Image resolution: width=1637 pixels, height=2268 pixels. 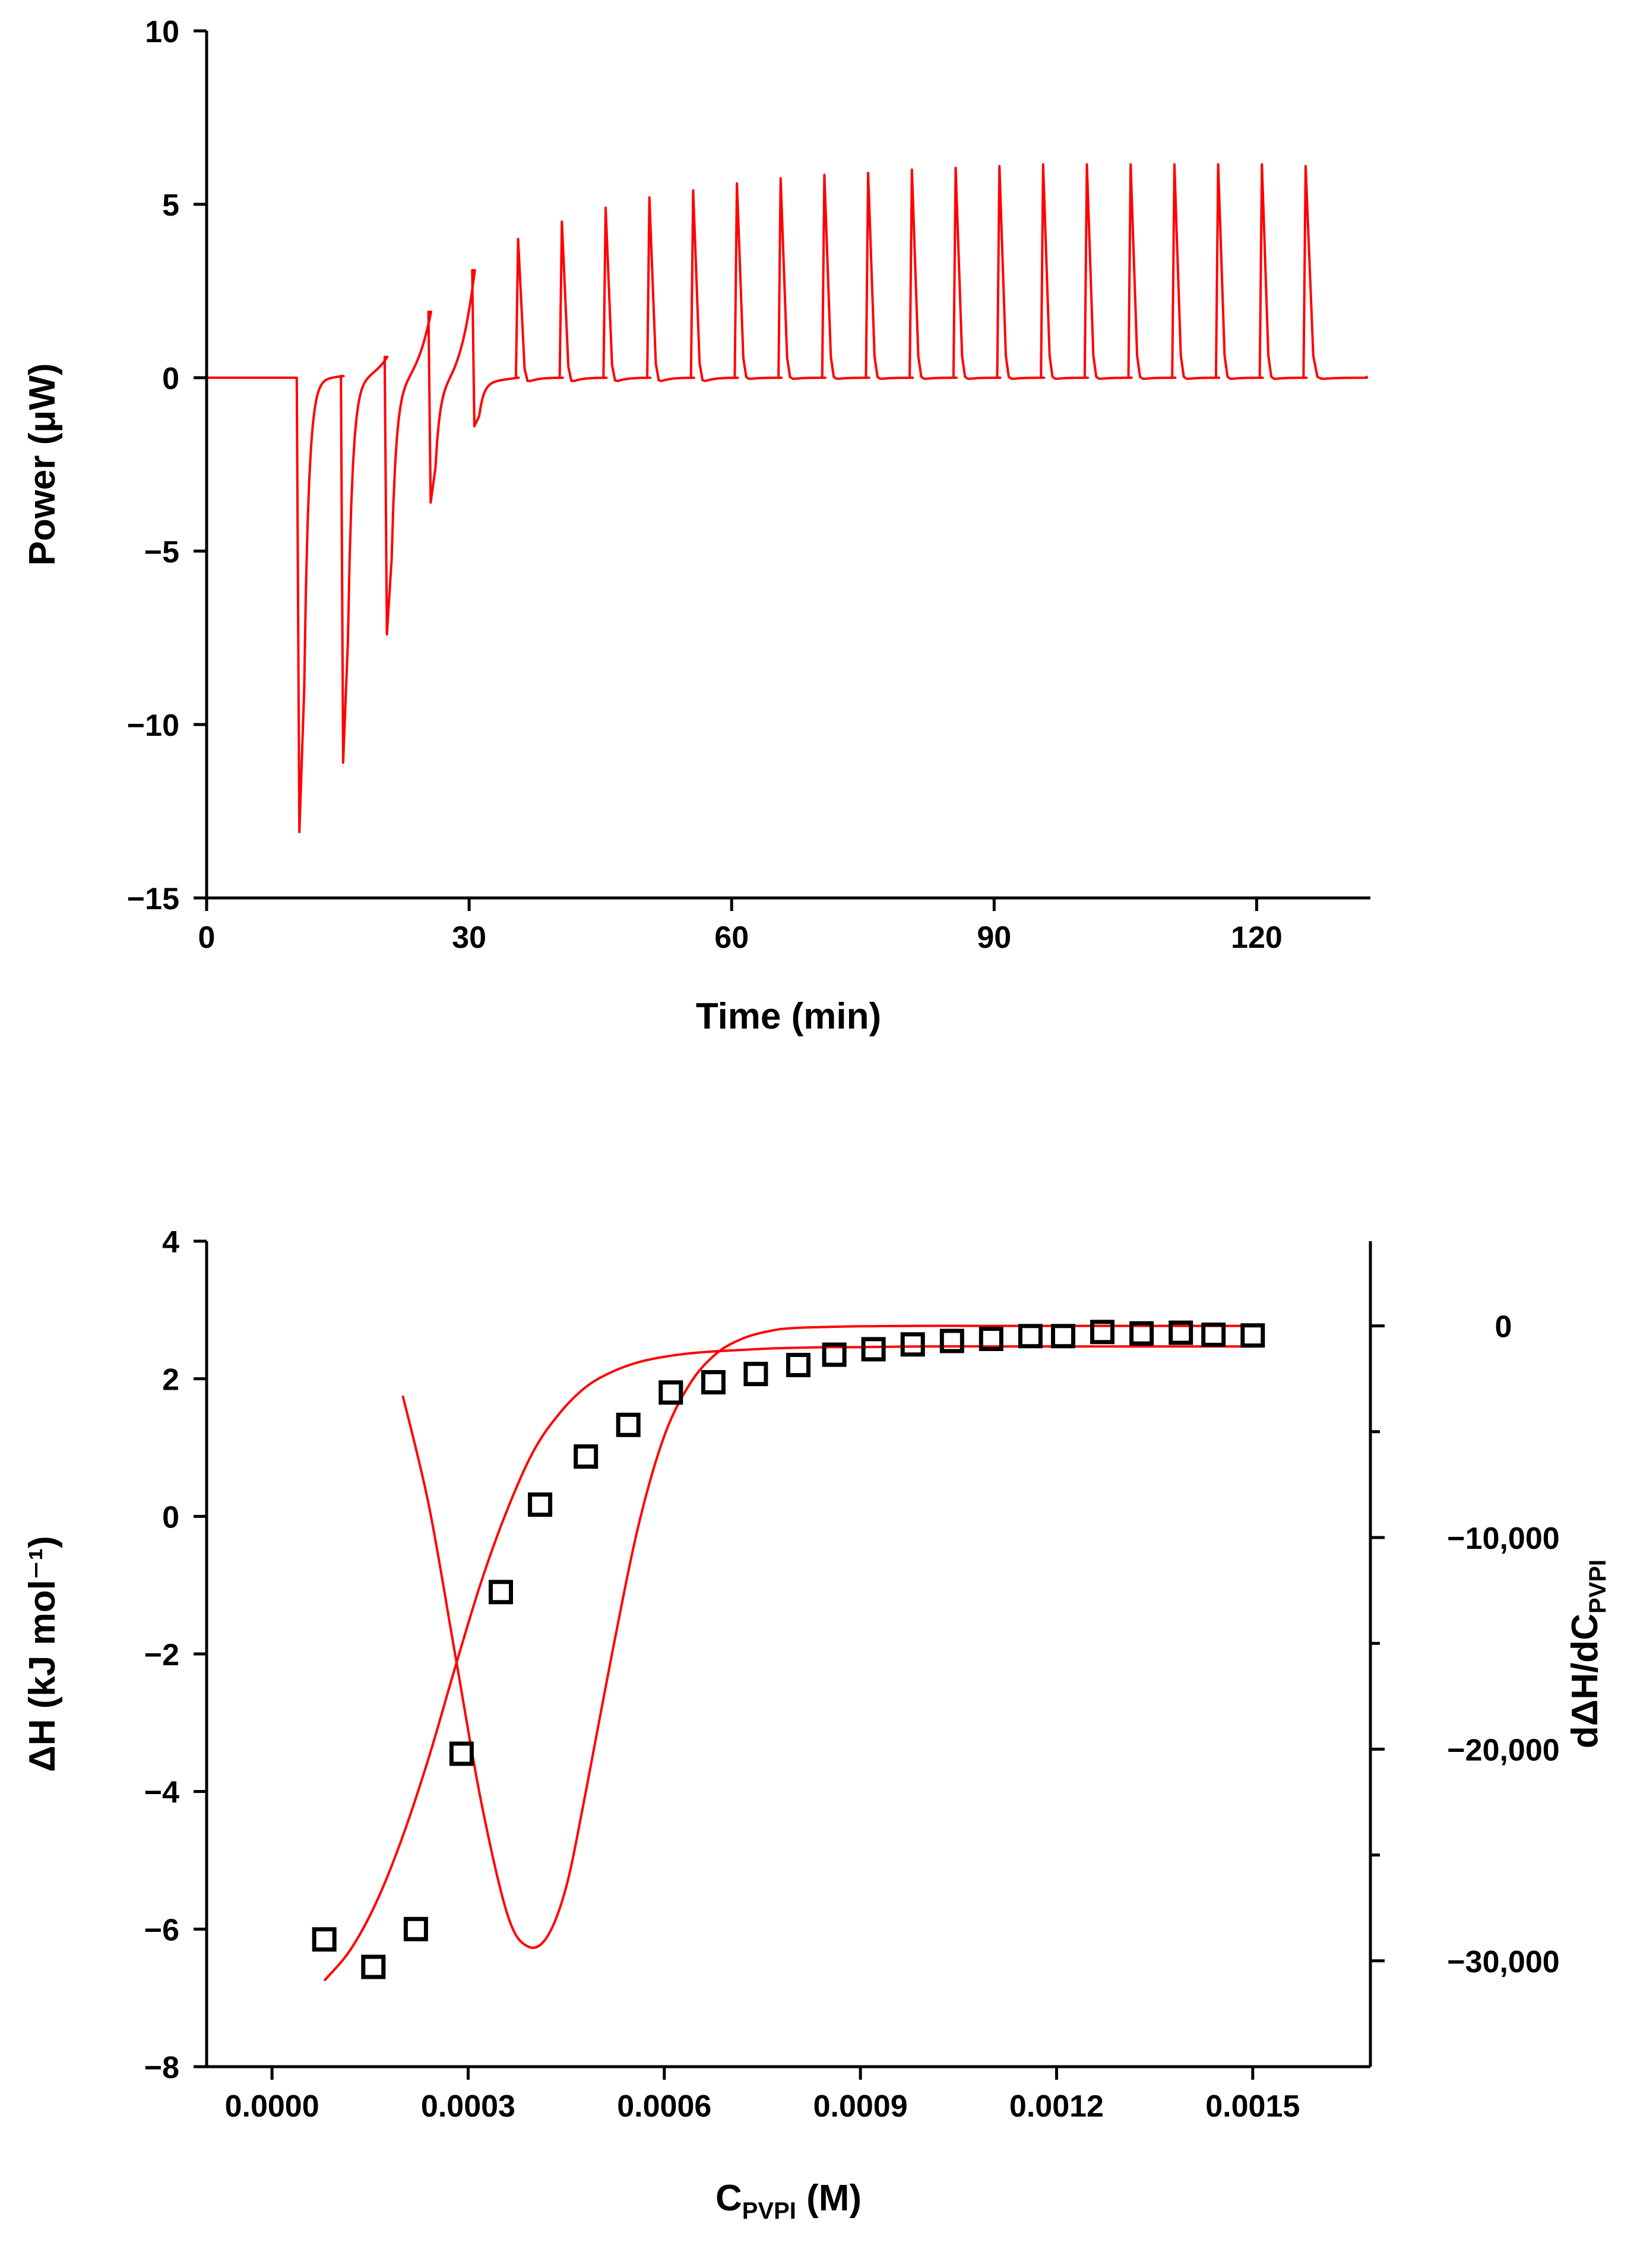 What do you see at coordinates (162, 32) in the screenshot?
I see `y-tick-label: 10` at bounding box center [162, 32].